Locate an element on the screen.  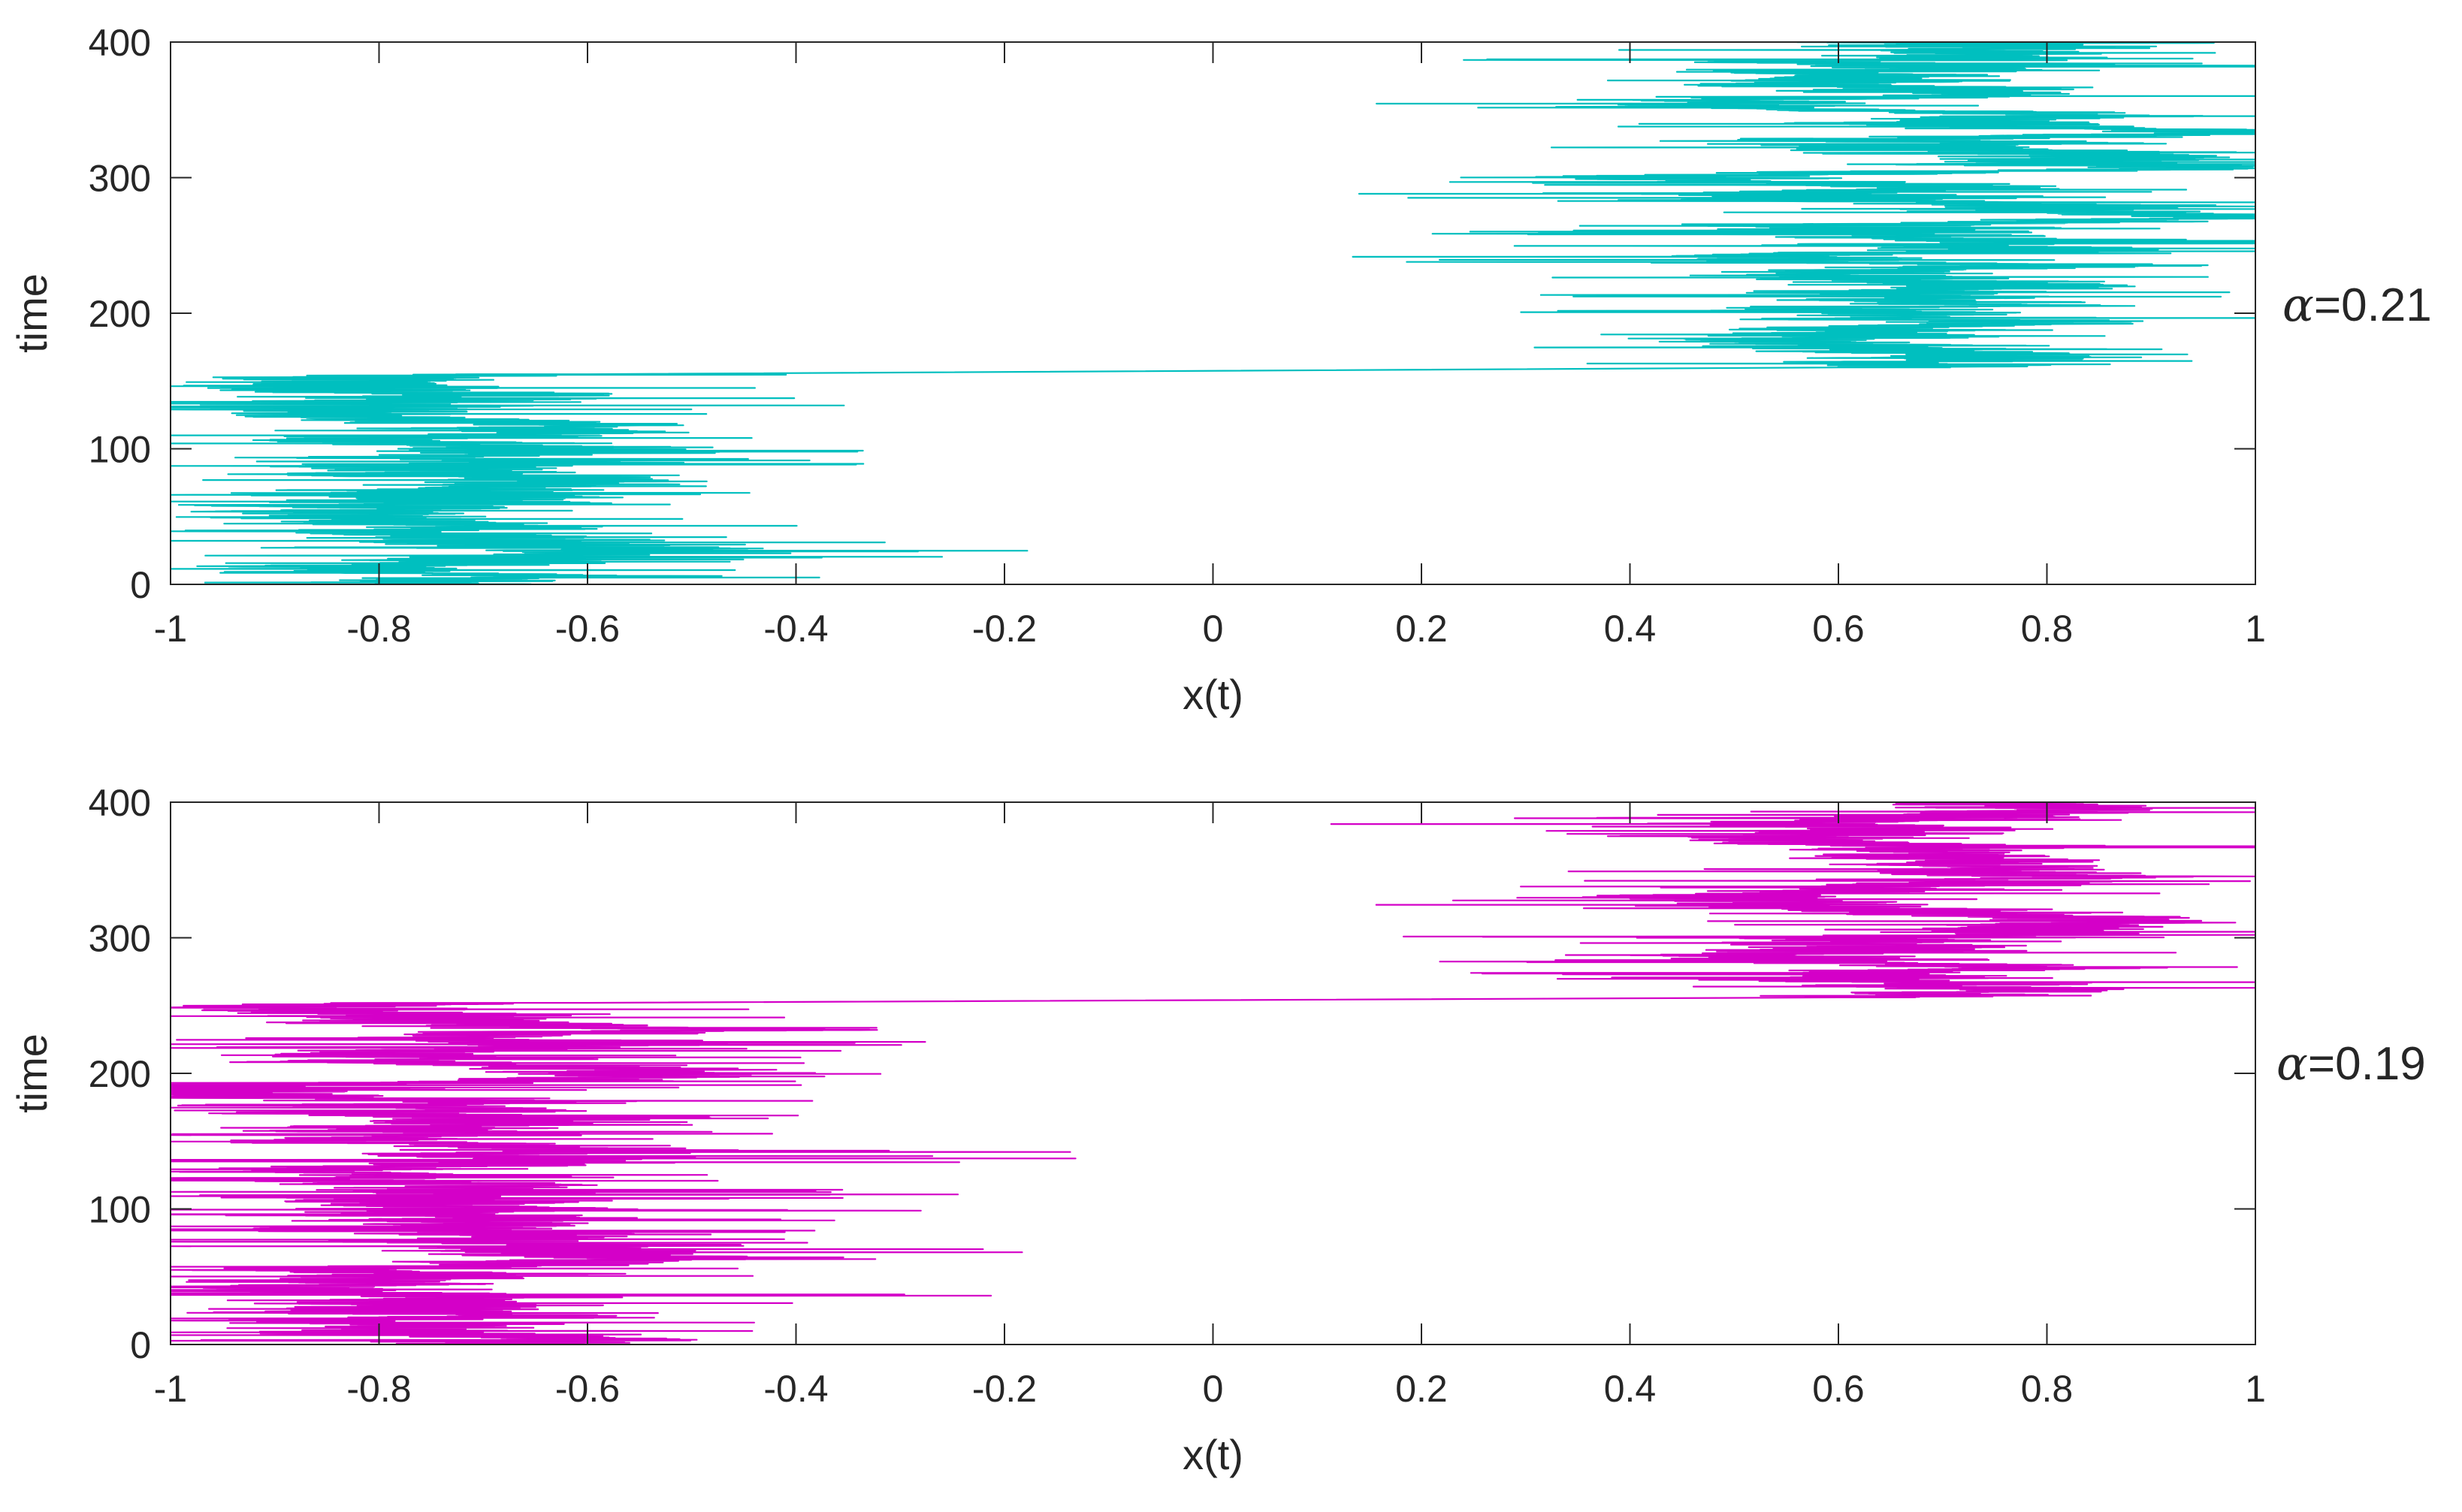
alpha-value: =0.19 is located at coordinates (2367, 1064).